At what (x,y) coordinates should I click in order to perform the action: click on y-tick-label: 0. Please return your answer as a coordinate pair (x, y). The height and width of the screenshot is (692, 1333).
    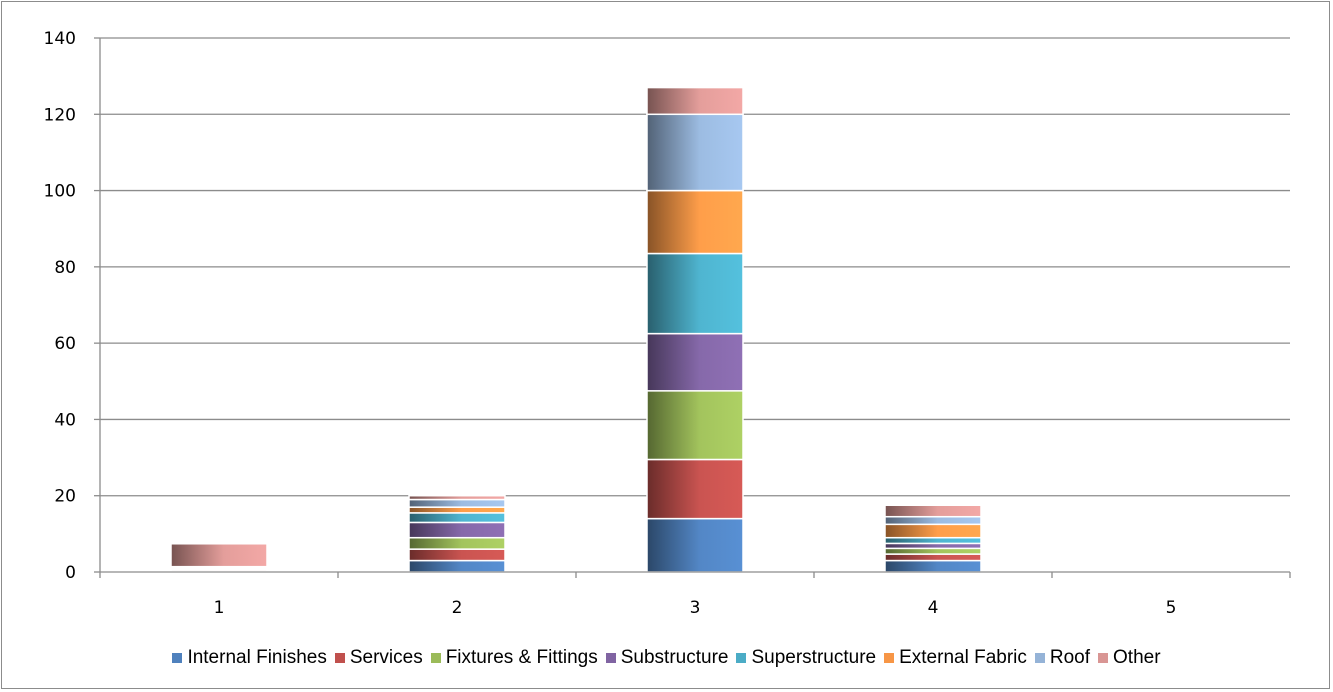
    Looking at the image, I should click on (70, 573).